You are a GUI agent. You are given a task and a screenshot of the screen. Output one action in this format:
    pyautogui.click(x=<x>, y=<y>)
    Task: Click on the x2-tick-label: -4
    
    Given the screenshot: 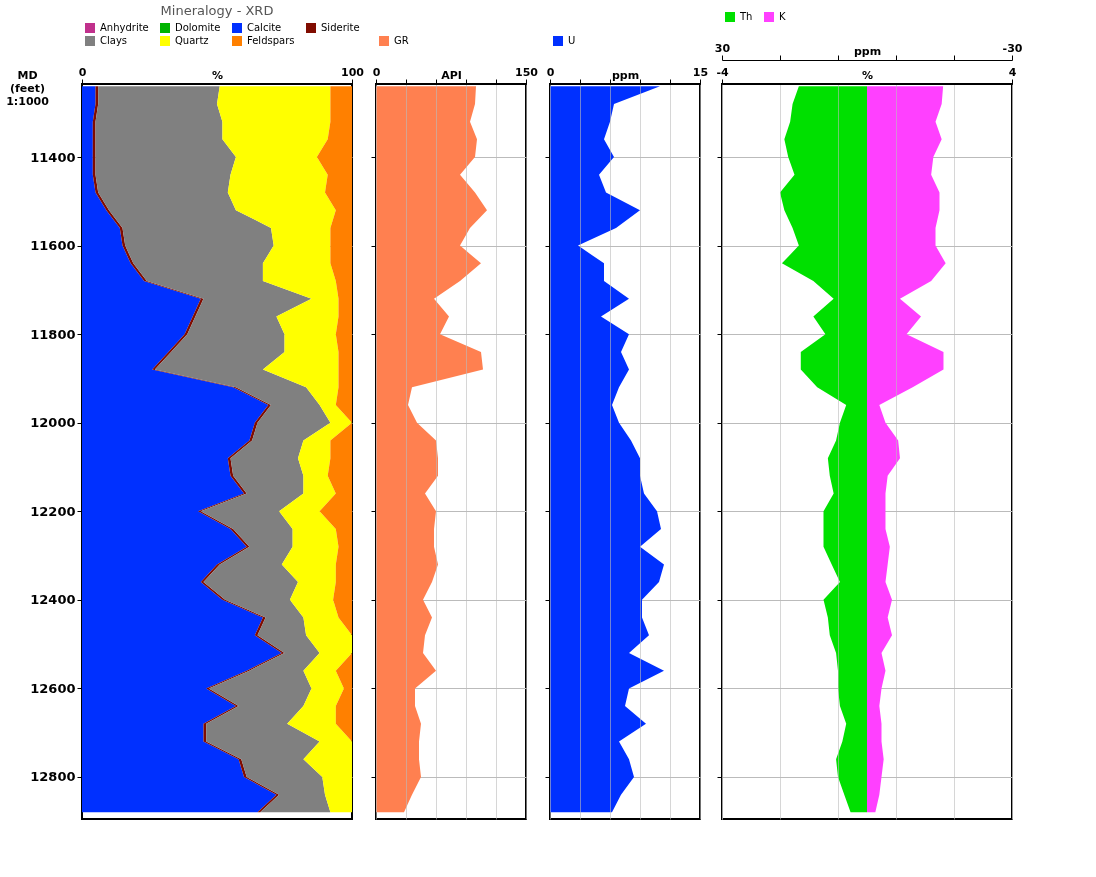 What is the action you would take?
    pyautogui.click(x=722, y=72)
    